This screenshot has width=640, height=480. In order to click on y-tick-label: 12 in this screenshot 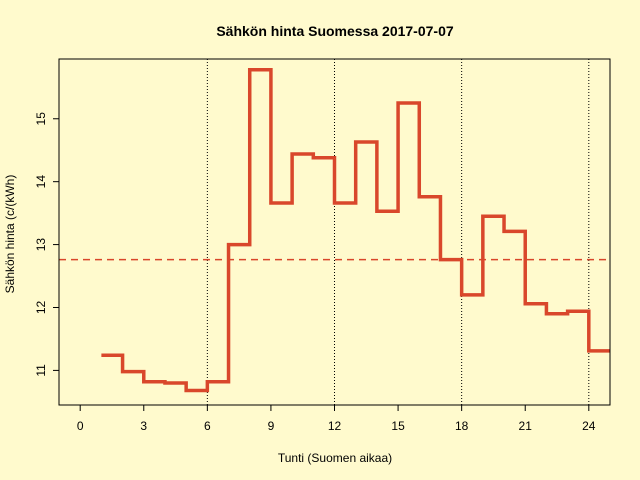, I will do `click(41, 307)`.